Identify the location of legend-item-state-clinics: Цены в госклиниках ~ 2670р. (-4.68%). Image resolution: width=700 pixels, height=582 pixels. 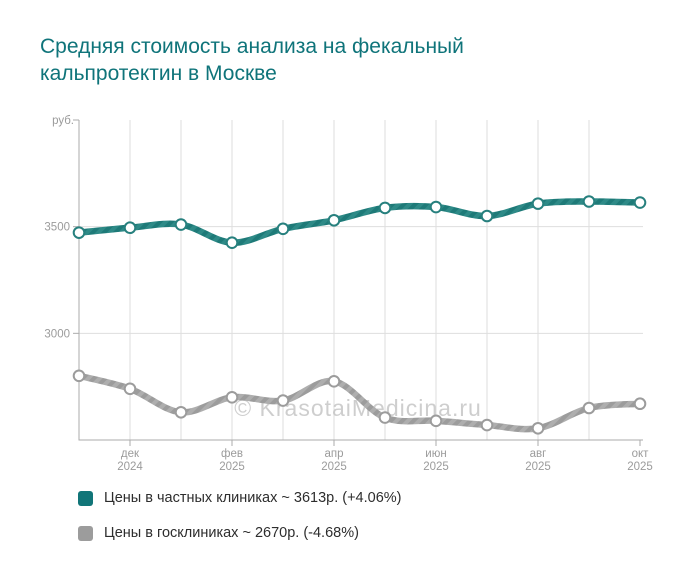
(240, 533).